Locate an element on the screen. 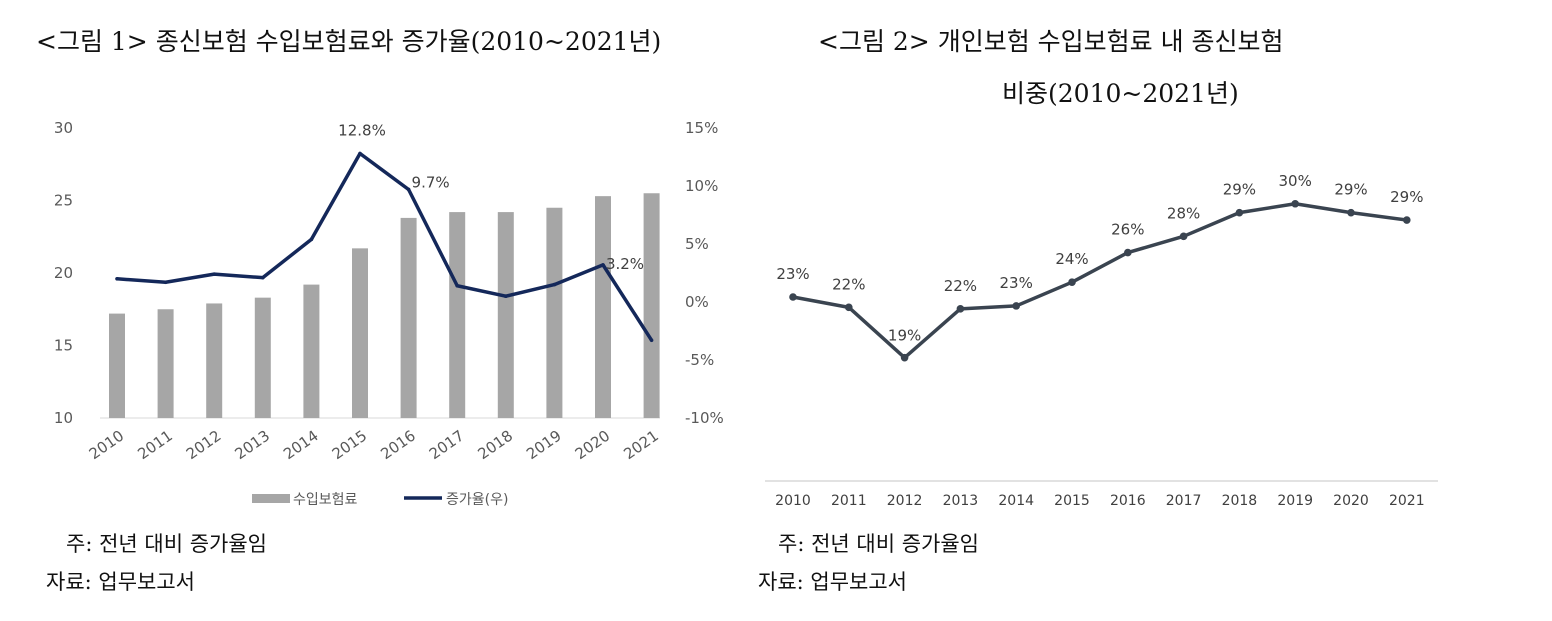 The width and height of the screenshot is (1552, 621). share-line is located at coordinates (1100, 281).